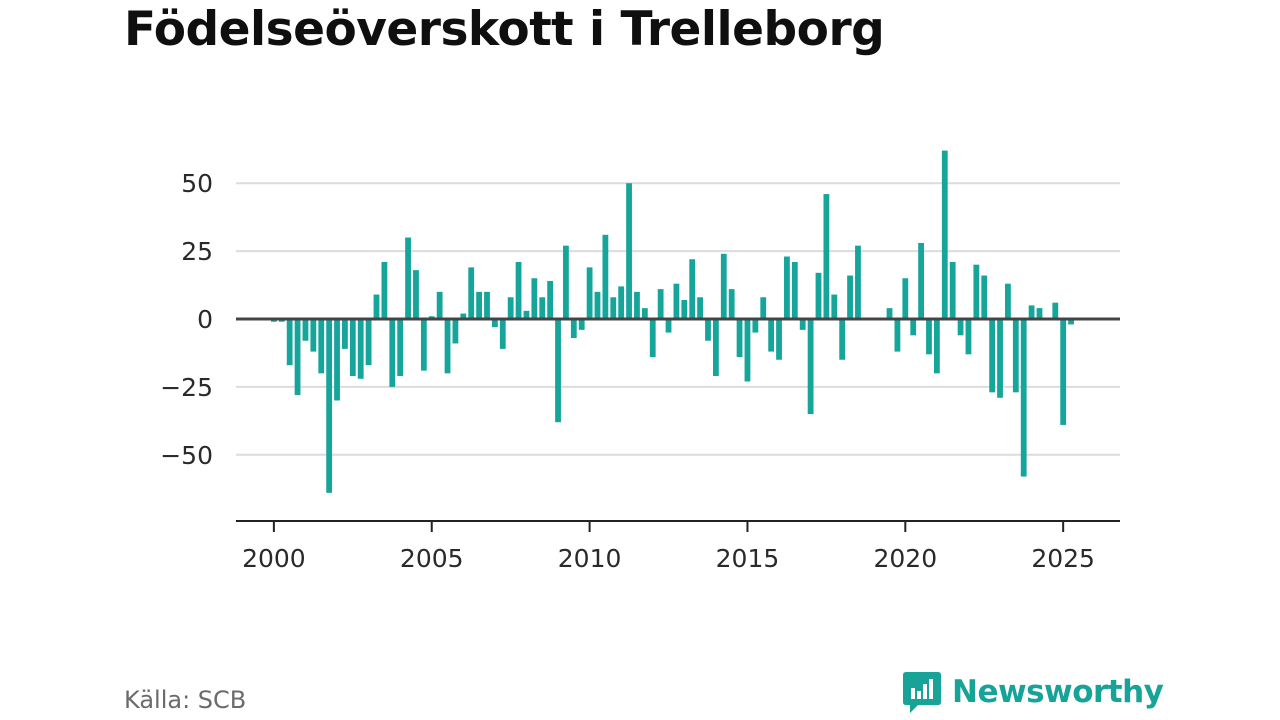 This screenshot has width=1280, height=720. I want to click on x-tick-label: 2015, so click(748, 558).